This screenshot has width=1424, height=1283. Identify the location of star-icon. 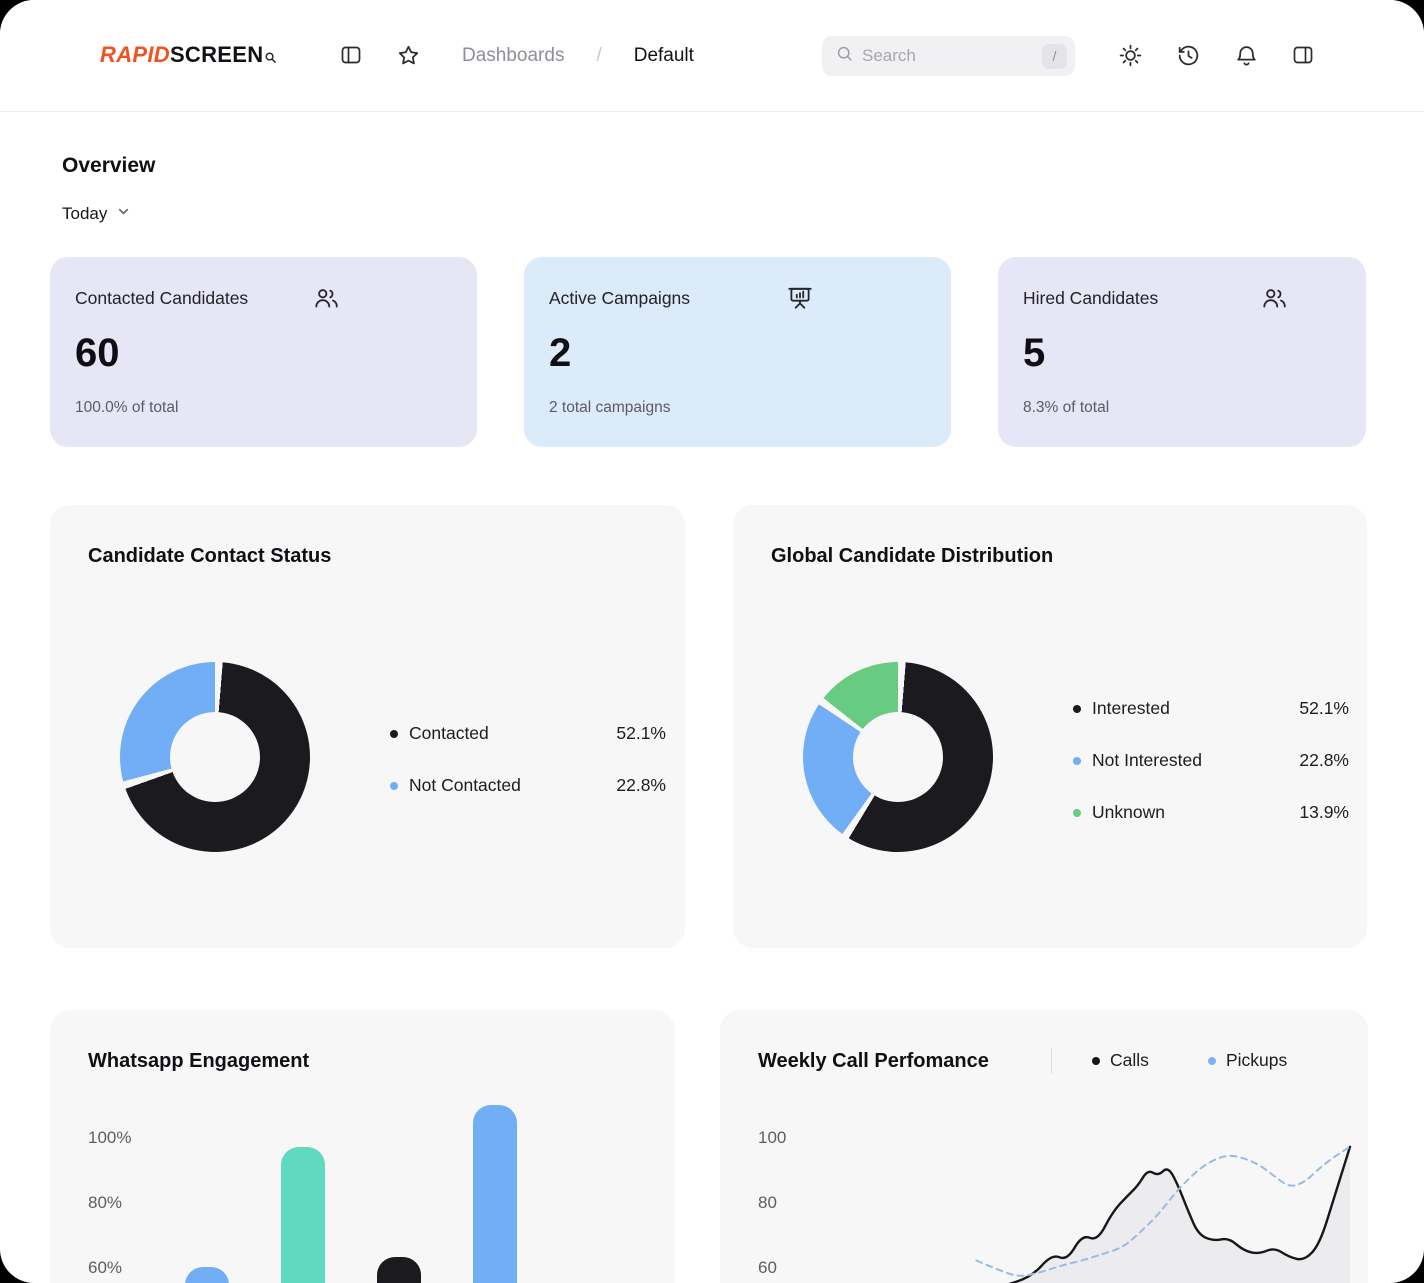
(408, 58).